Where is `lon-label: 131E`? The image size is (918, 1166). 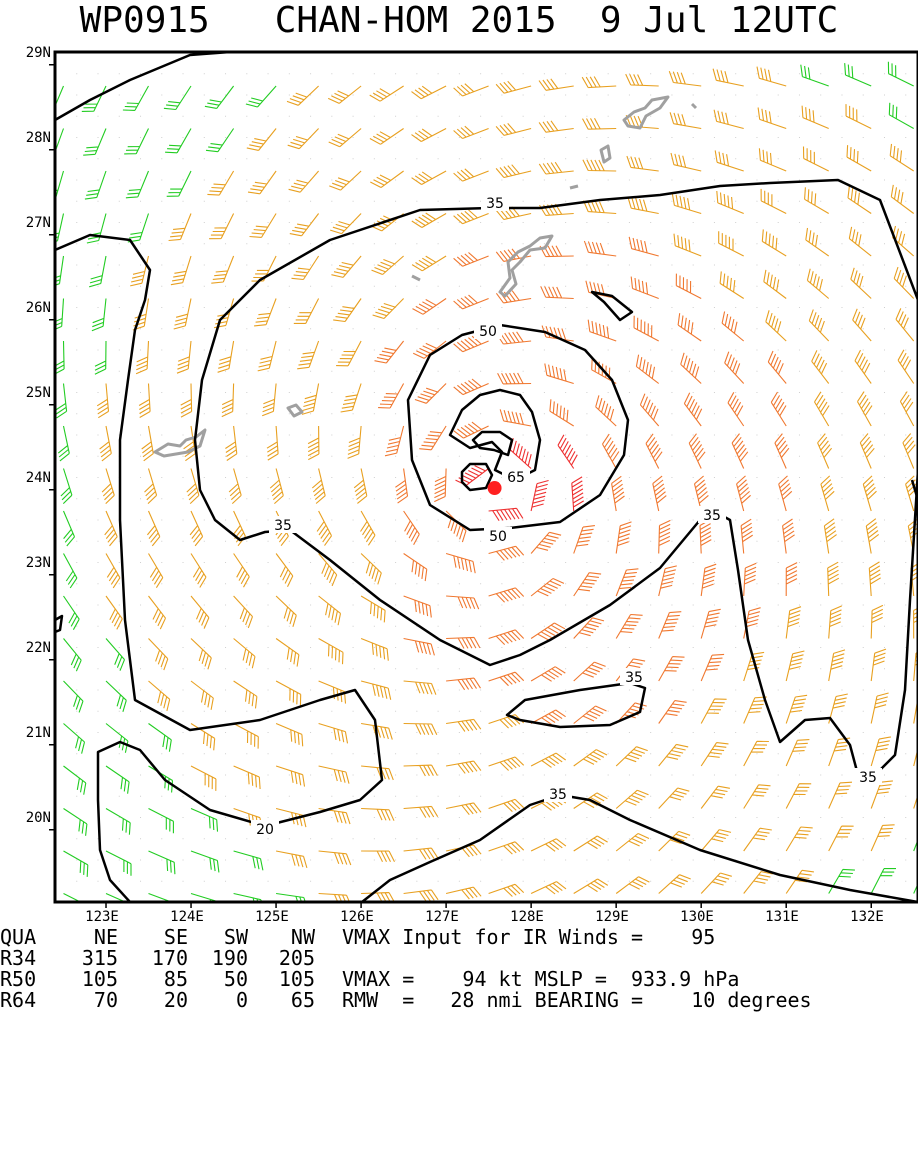 lon-label: 131E is located at coordinates (782, 917).